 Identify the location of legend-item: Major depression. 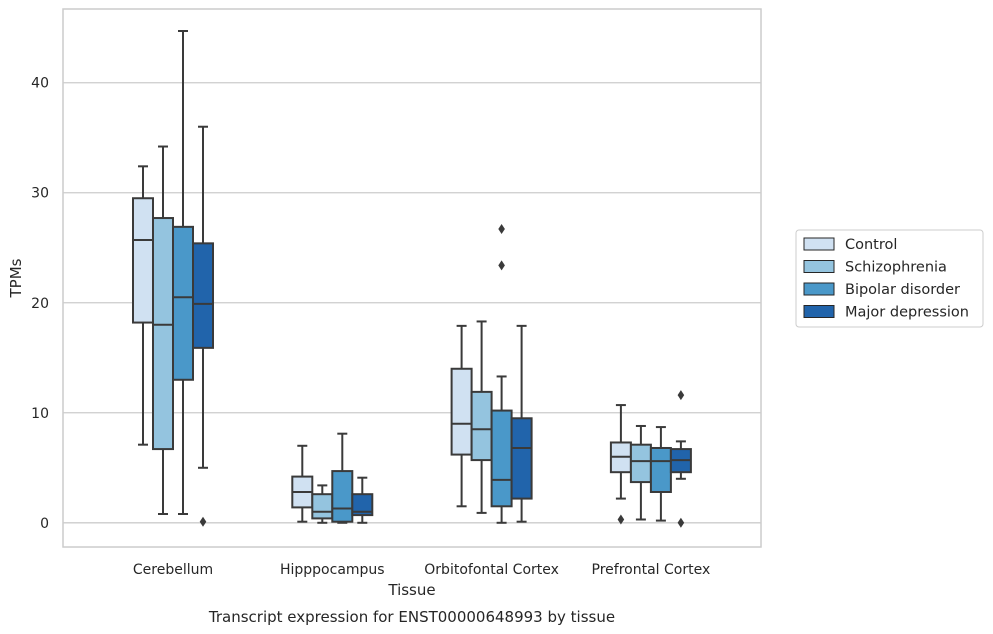
(886, 313).